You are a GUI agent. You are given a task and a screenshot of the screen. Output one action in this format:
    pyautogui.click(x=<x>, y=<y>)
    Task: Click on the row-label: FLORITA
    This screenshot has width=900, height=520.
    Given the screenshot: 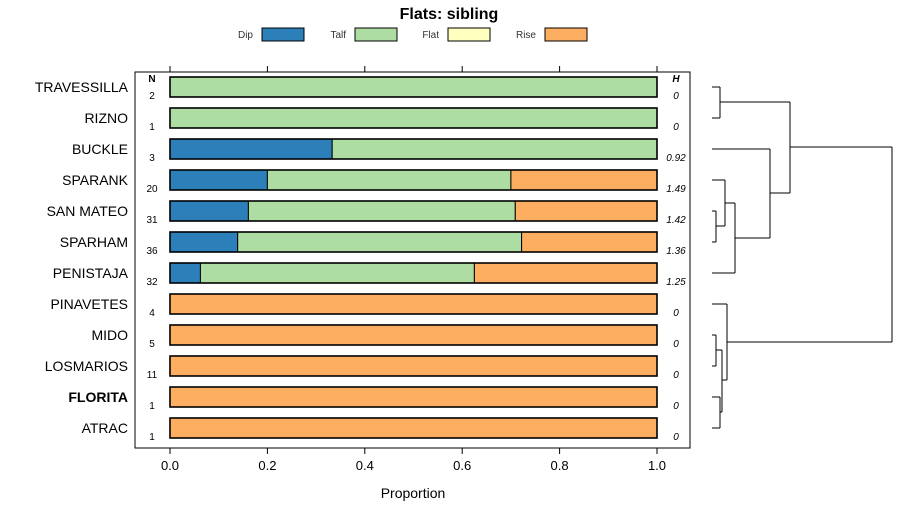 What is the action you would take?
    pyautogui.click(x=98, y=397)
    